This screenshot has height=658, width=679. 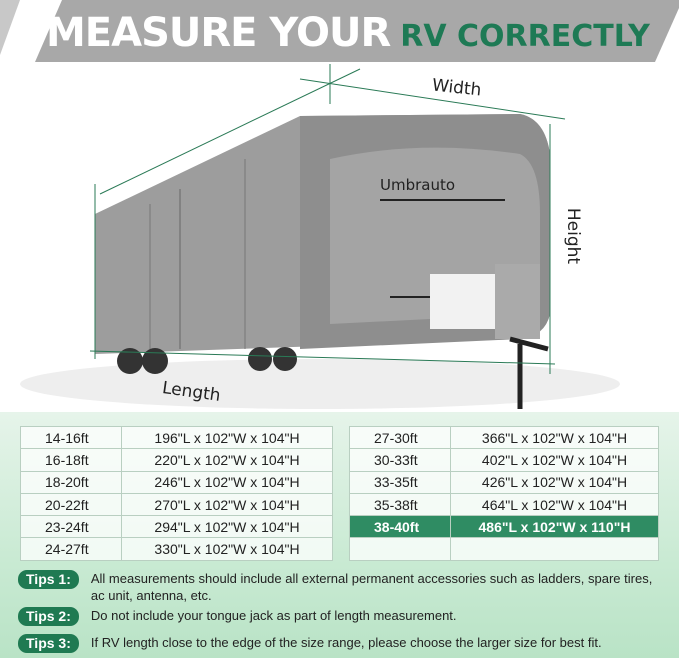 I want to click on table-row: 24-27ft 330"L x 102"W x 104"H, so click(x=176, y=549).